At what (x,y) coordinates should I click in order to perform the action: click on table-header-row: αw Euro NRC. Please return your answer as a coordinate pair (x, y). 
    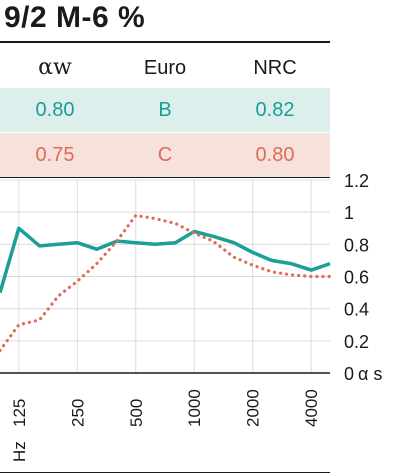
    Looking at the image, I should click on (165, 68).